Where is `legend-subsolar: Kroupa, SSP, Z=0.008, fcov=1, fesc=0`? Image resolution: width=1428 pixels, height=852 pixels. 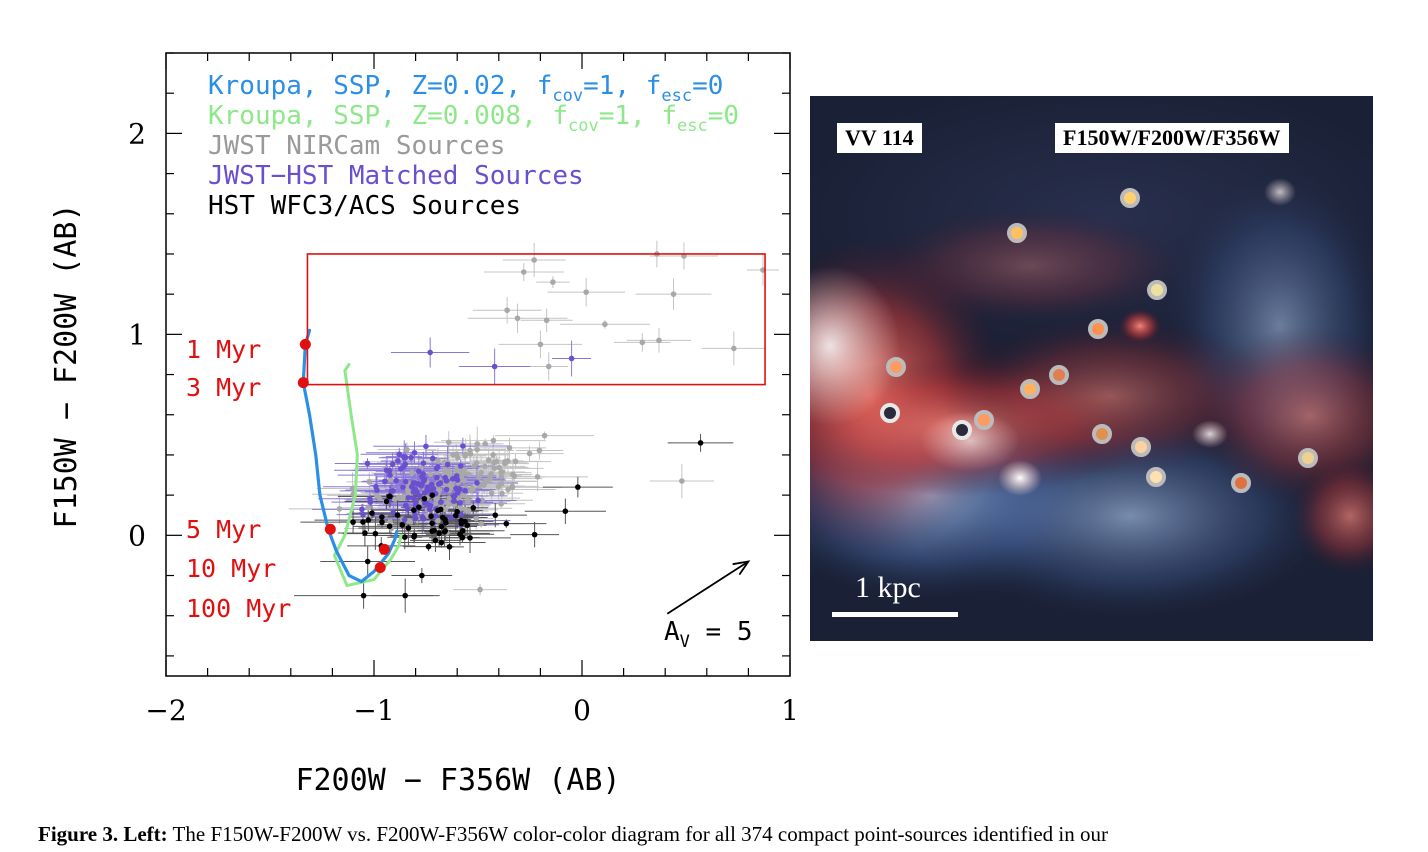
legend-subsolar: Kroupa, SSP, Z=0.008, fcov=1, fesc=0 is located at coordinates (473, 118).